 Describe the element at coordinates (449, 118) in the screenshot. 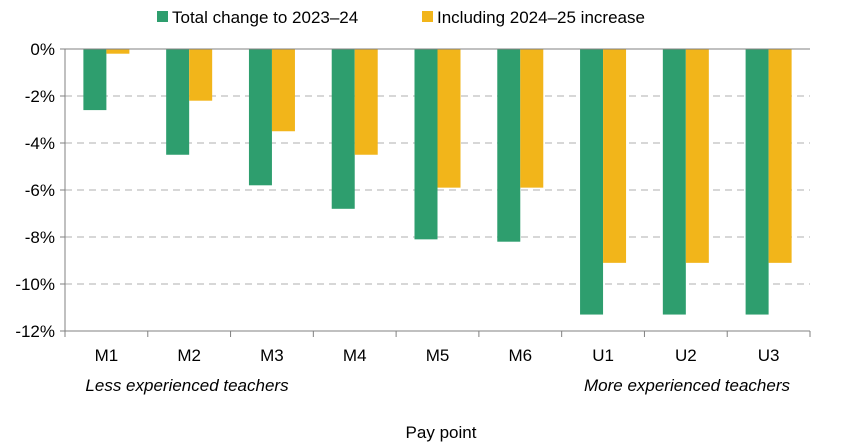

I see `bar-including-increase-m5` at that location.